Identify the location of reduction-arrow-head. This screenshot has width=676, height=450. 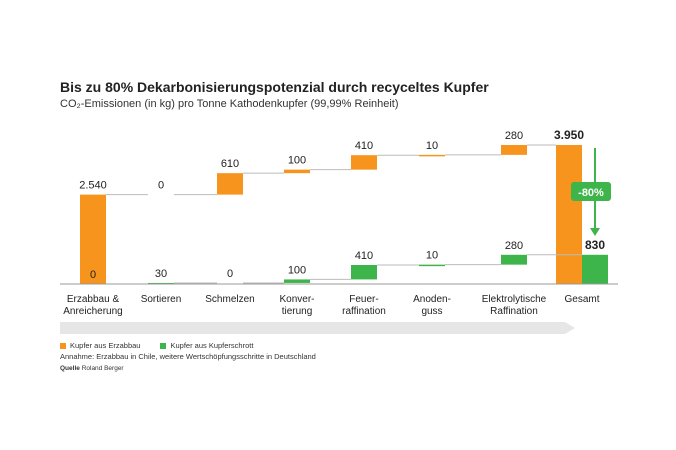
(595, 232).